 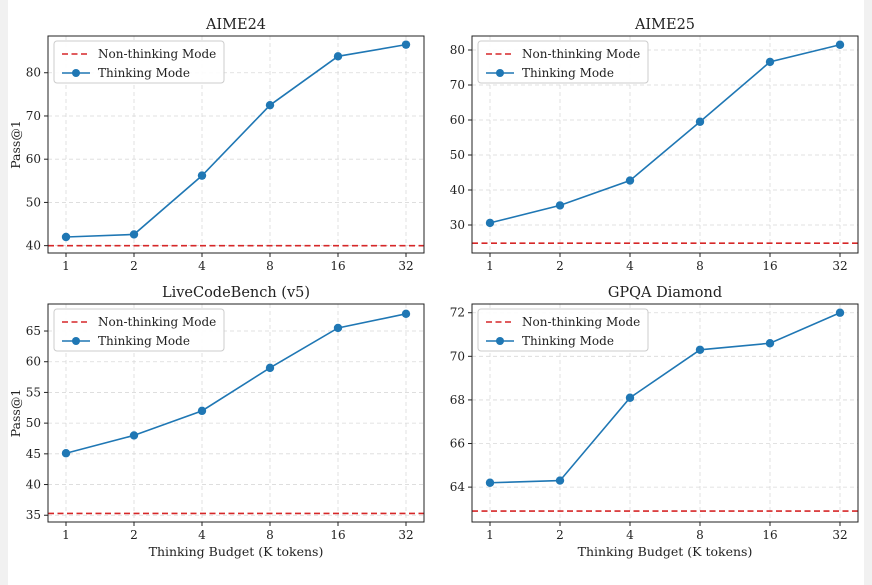 I want to click on chart-title: AIME25, so click(x=664, y=25).